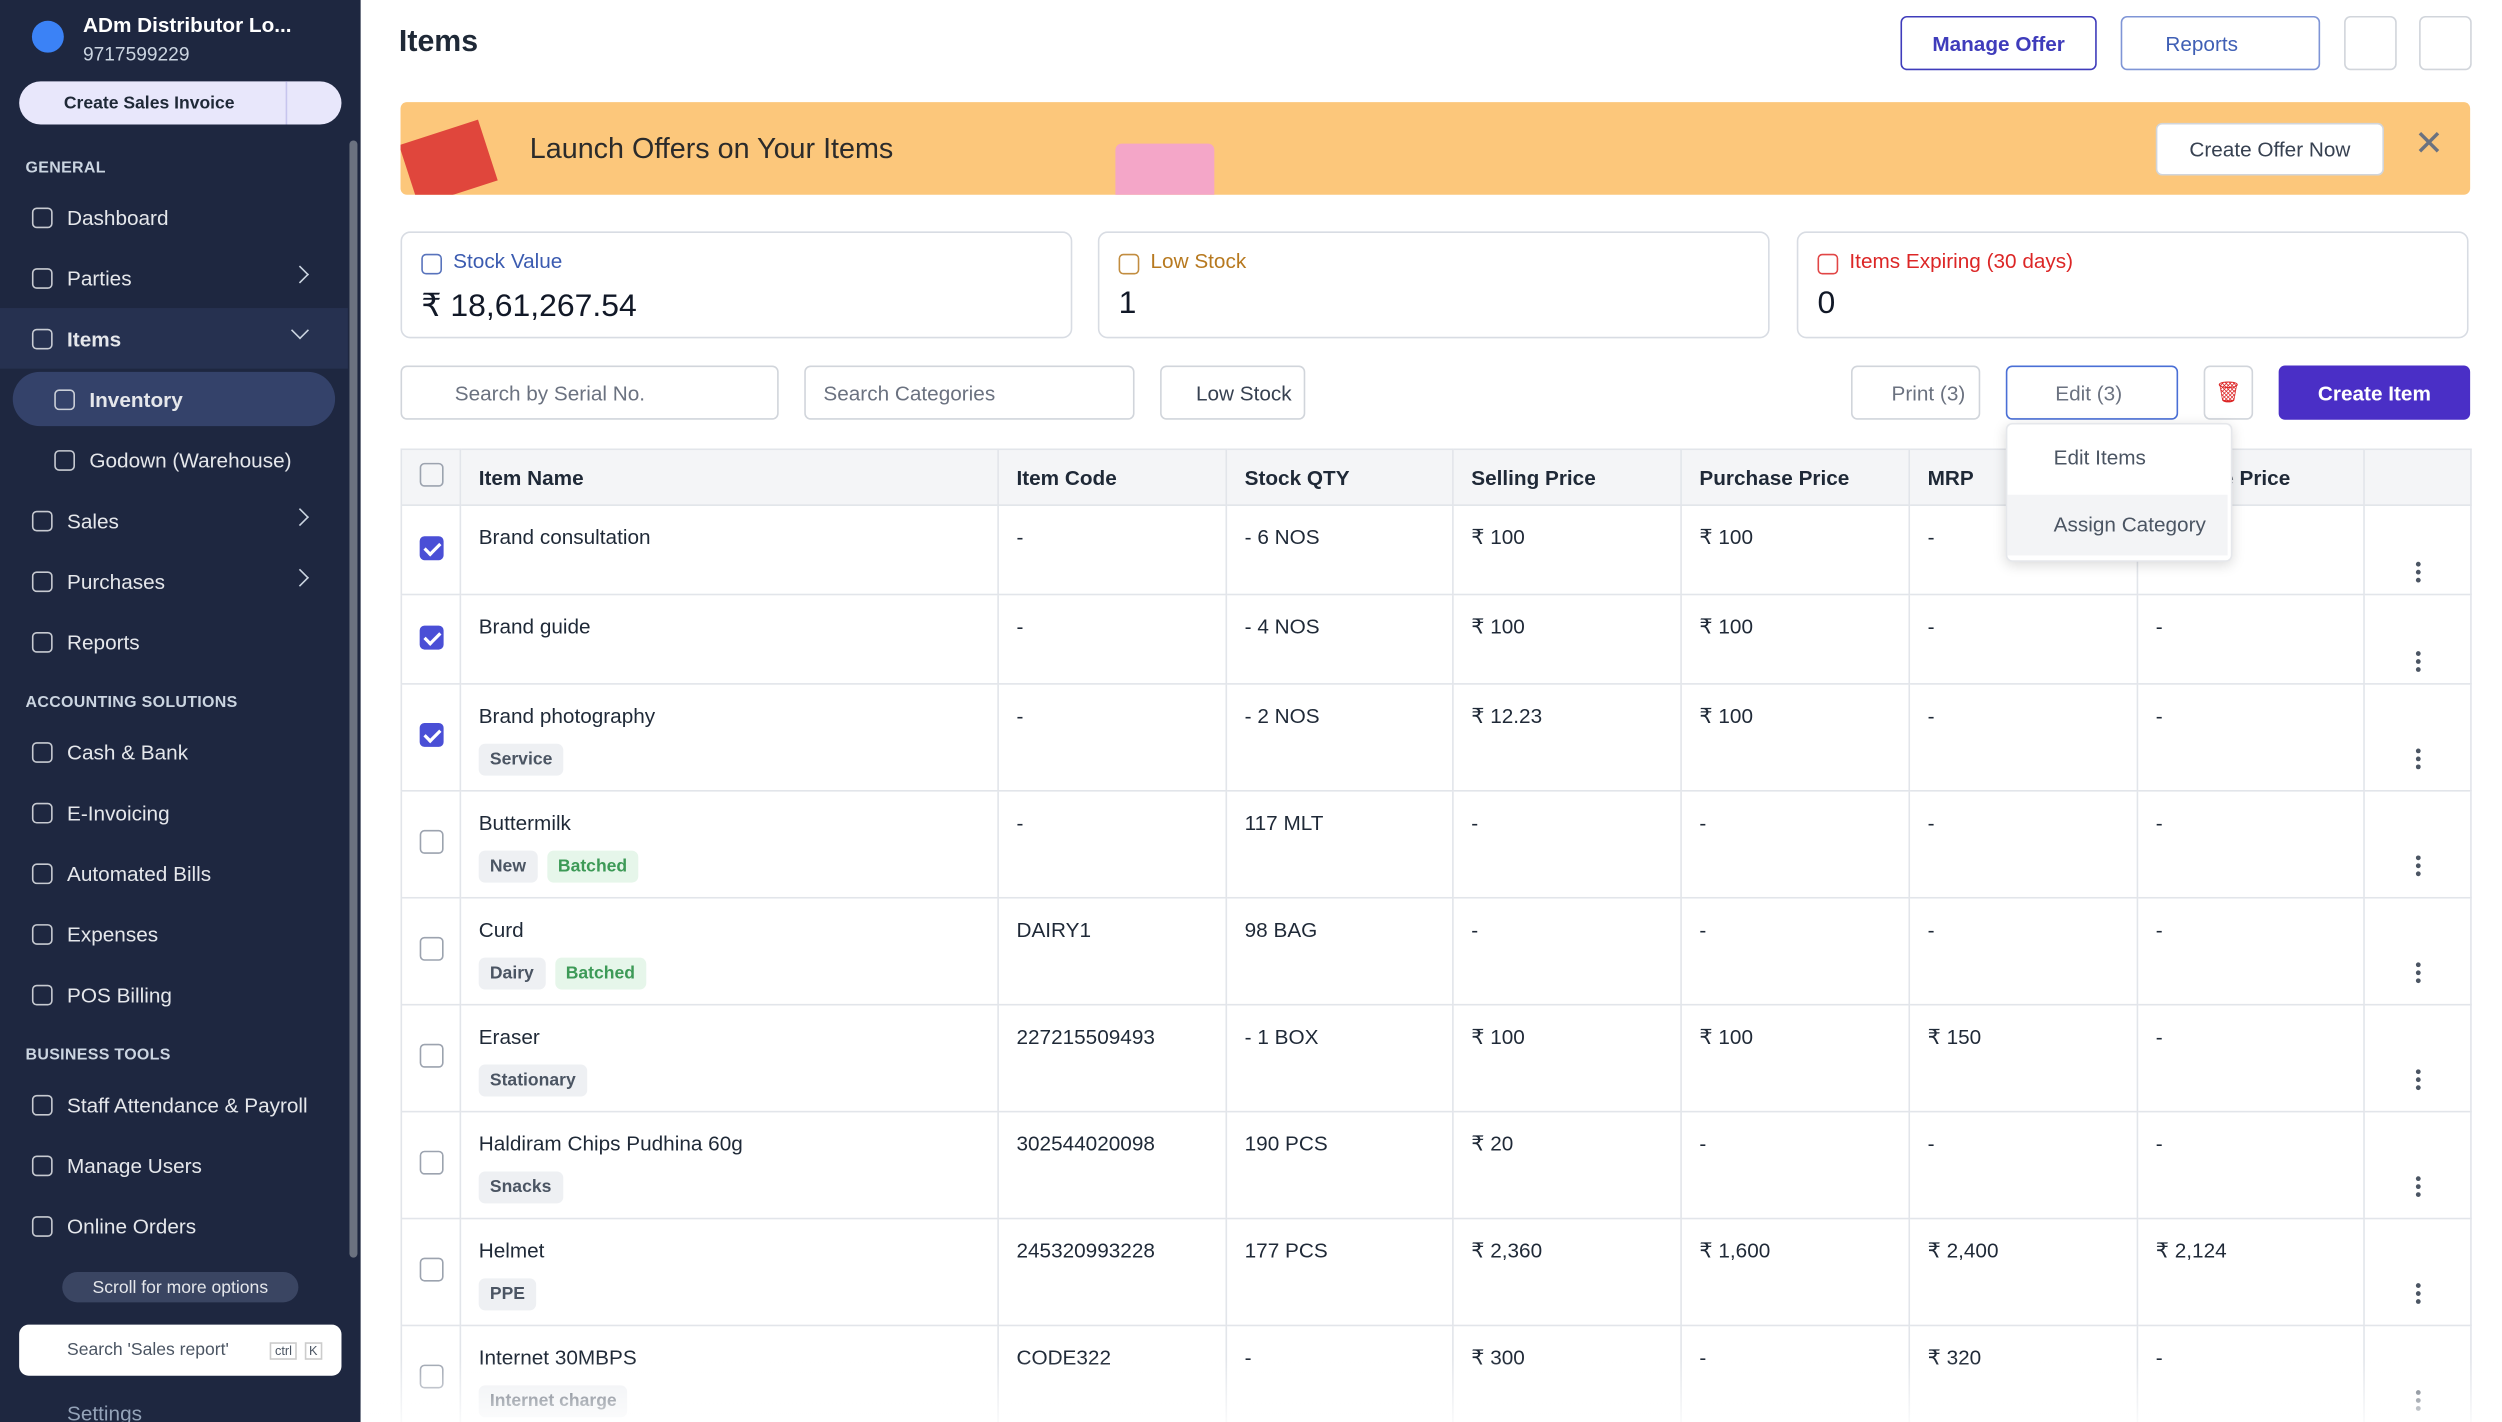 Image resolution: width=2502 pixels, height=1422 pixels. Describe the element at coordinates (534, 626) in the screenshot. I see `item-name: Brand guide` at that location.